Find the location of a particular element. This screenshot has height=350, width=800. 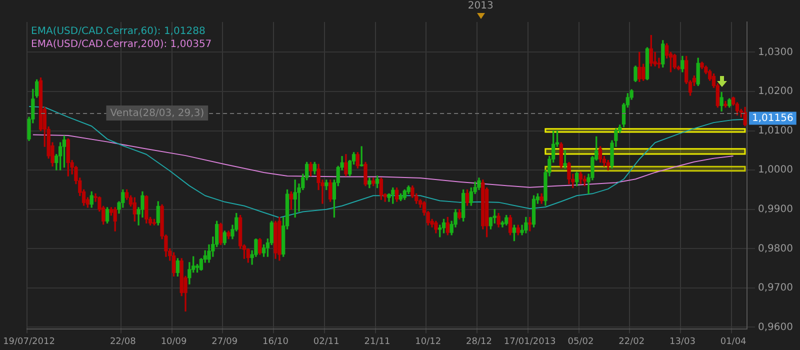

y-tick-label: 1,0100 is located at coordinates (776, 130).